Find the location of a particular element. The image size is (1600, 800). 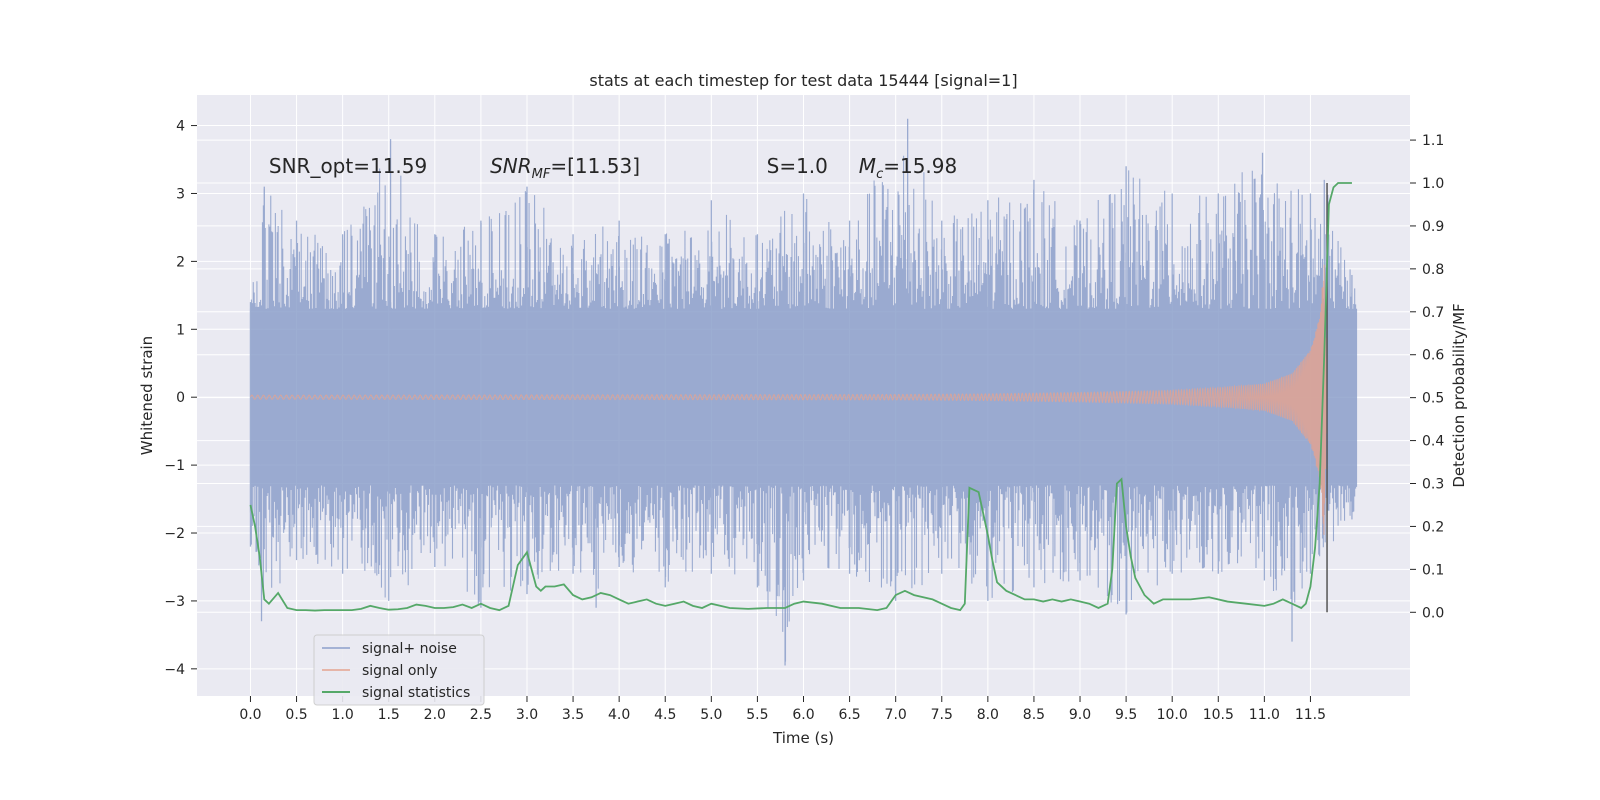

y-right-tick-label: 0.8 is located at coordinates (1433, 270).